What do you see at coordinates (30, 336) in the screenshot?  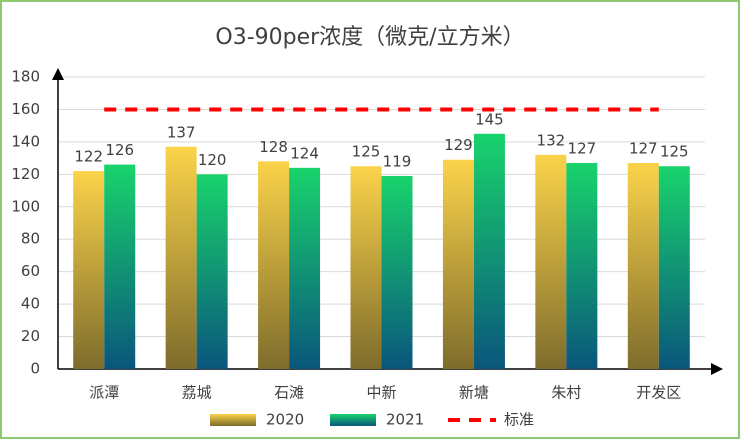 I see `y-tick-label: 20` at bounding box center [30, 336].